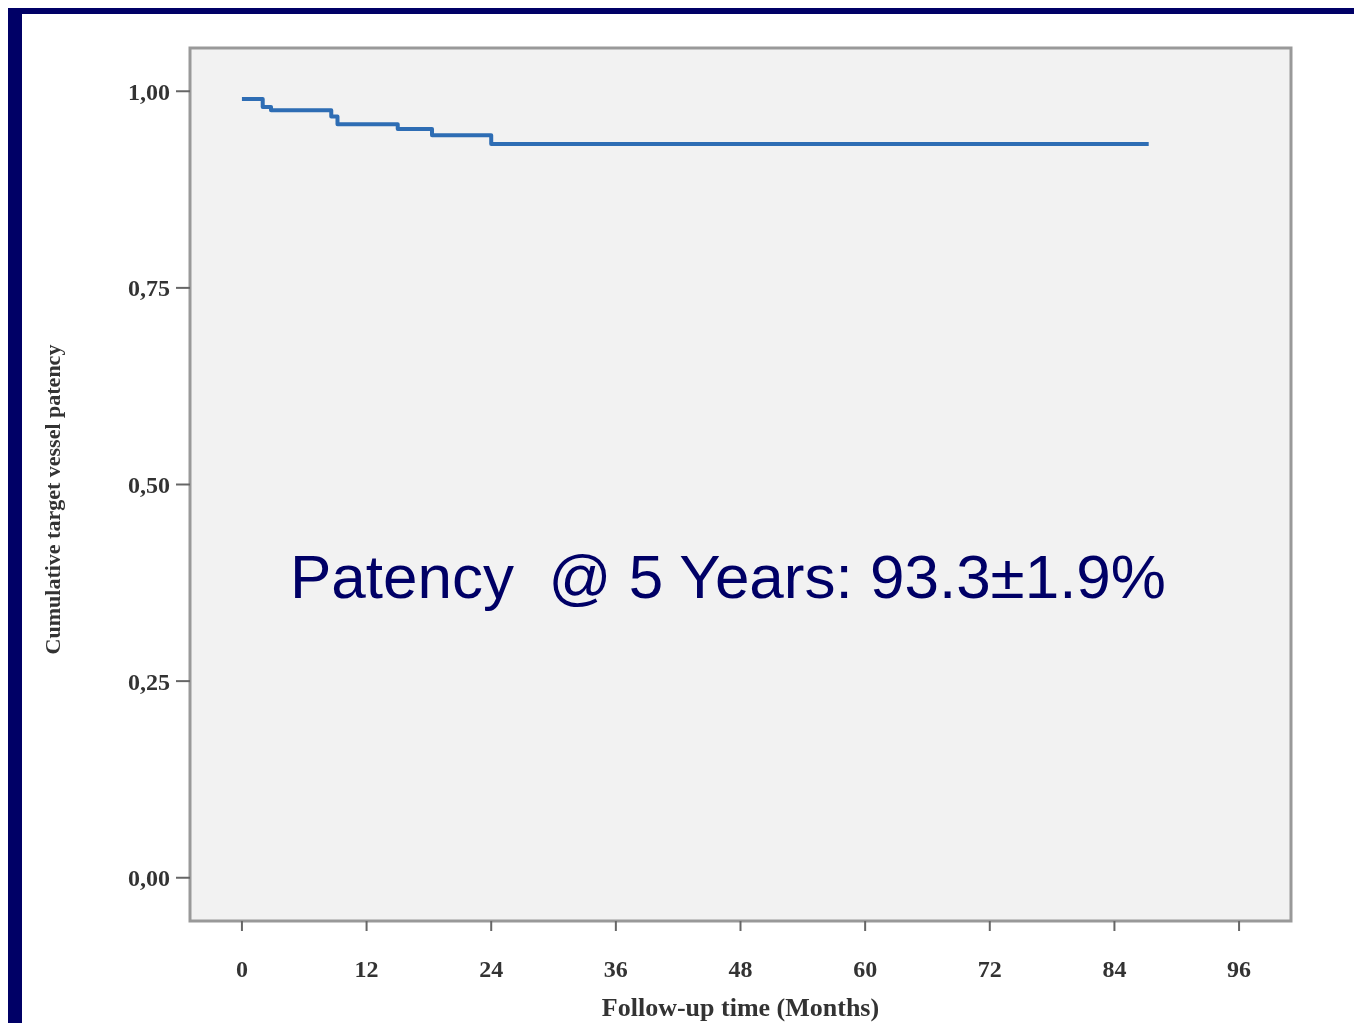 The image size is (1362, 1031). What do you see at coordinates (1114, 969) in the screenshot?
I see `x-tick-label: 84` at bounding box center [1114, 969].